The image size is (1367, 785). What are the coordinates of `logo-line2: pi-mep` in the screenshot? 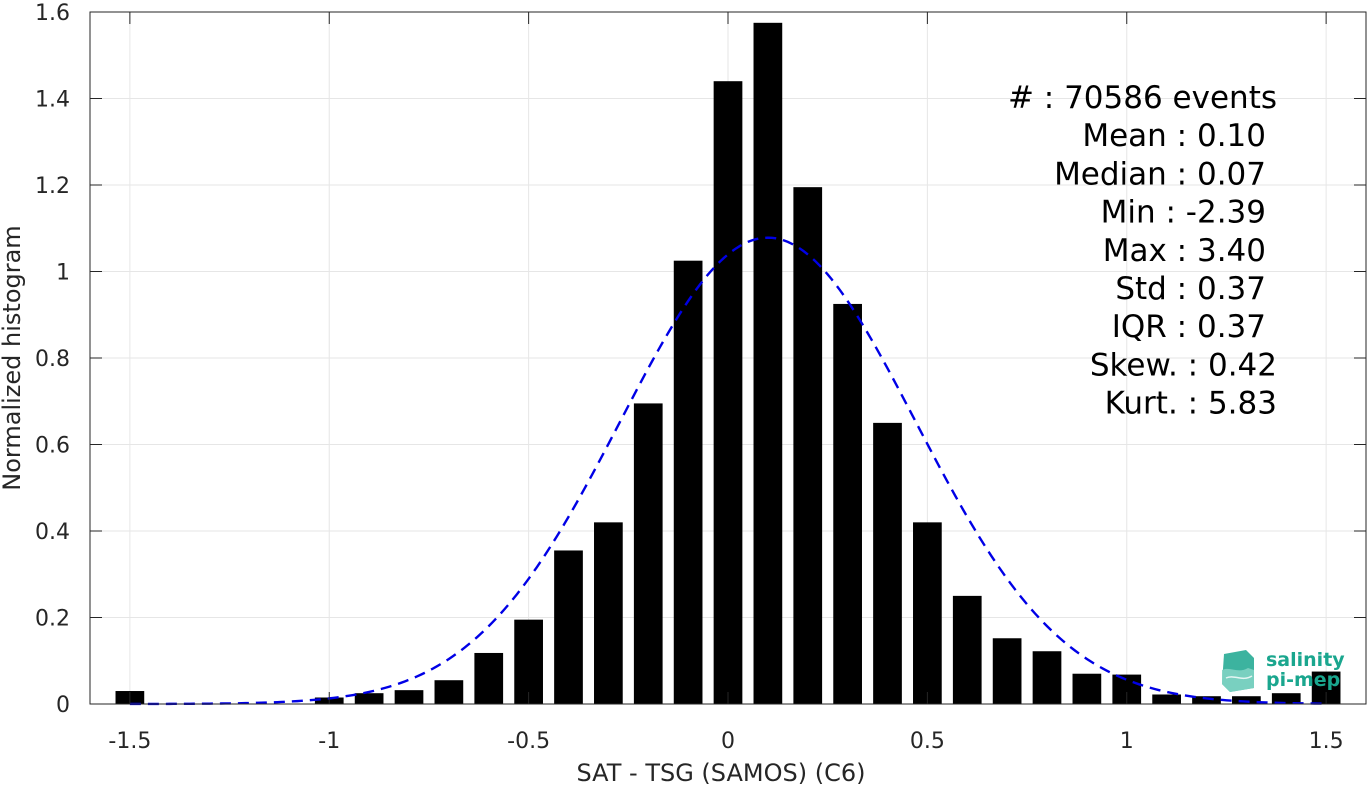 It's located at (1303, 680).